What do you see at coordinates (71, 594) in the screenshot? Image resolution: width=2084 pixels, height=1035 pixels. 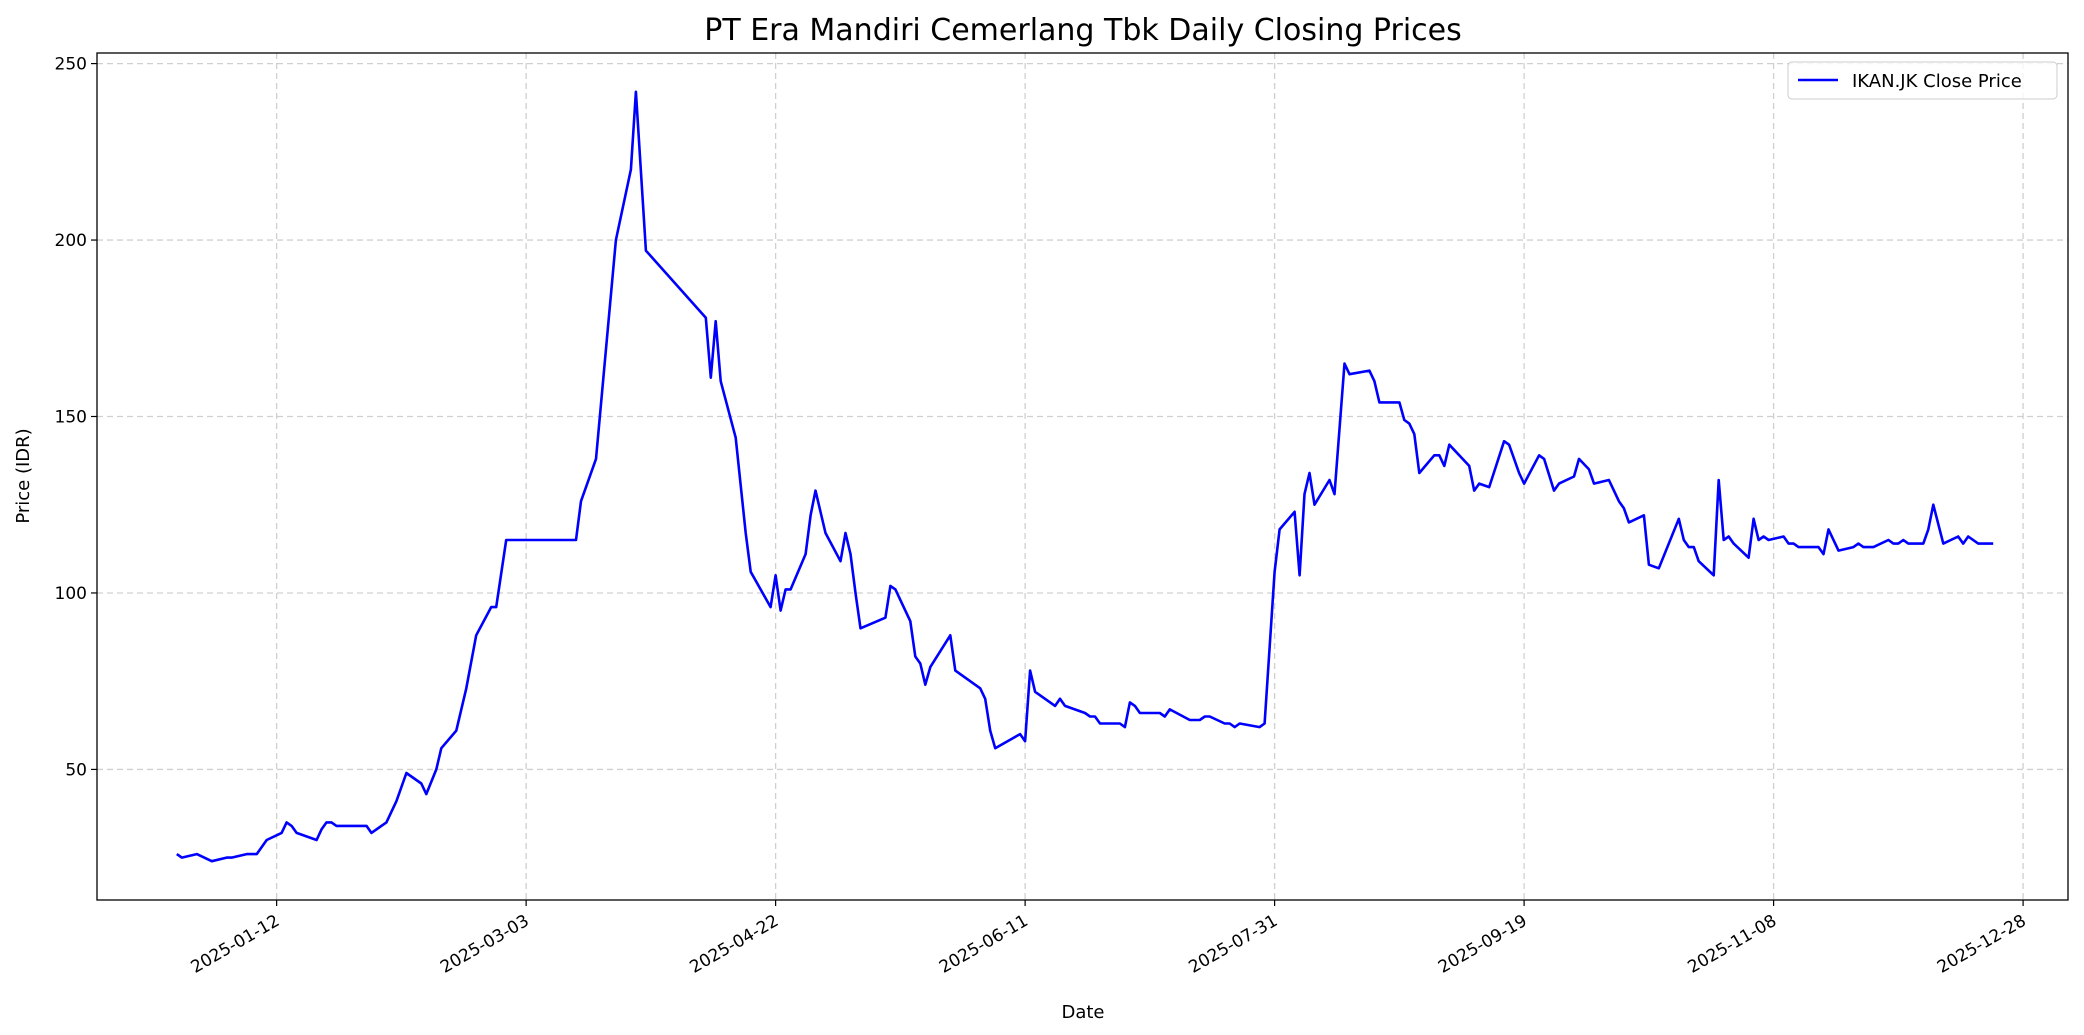 I see `y-tick-label: 100` at bounding box center [71, 594].